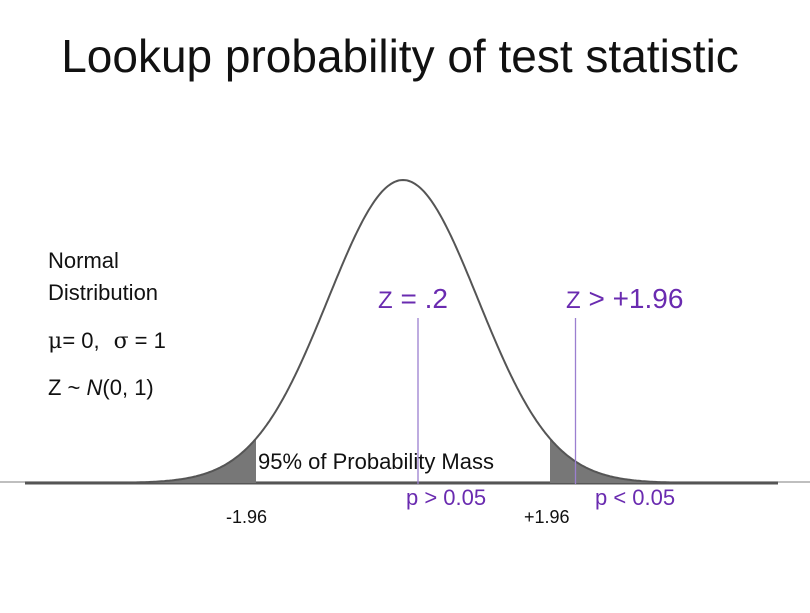 The height and width of the screenshot is (613, 810). I want to click on dist-prefix: Z ~, so click(67, 387).